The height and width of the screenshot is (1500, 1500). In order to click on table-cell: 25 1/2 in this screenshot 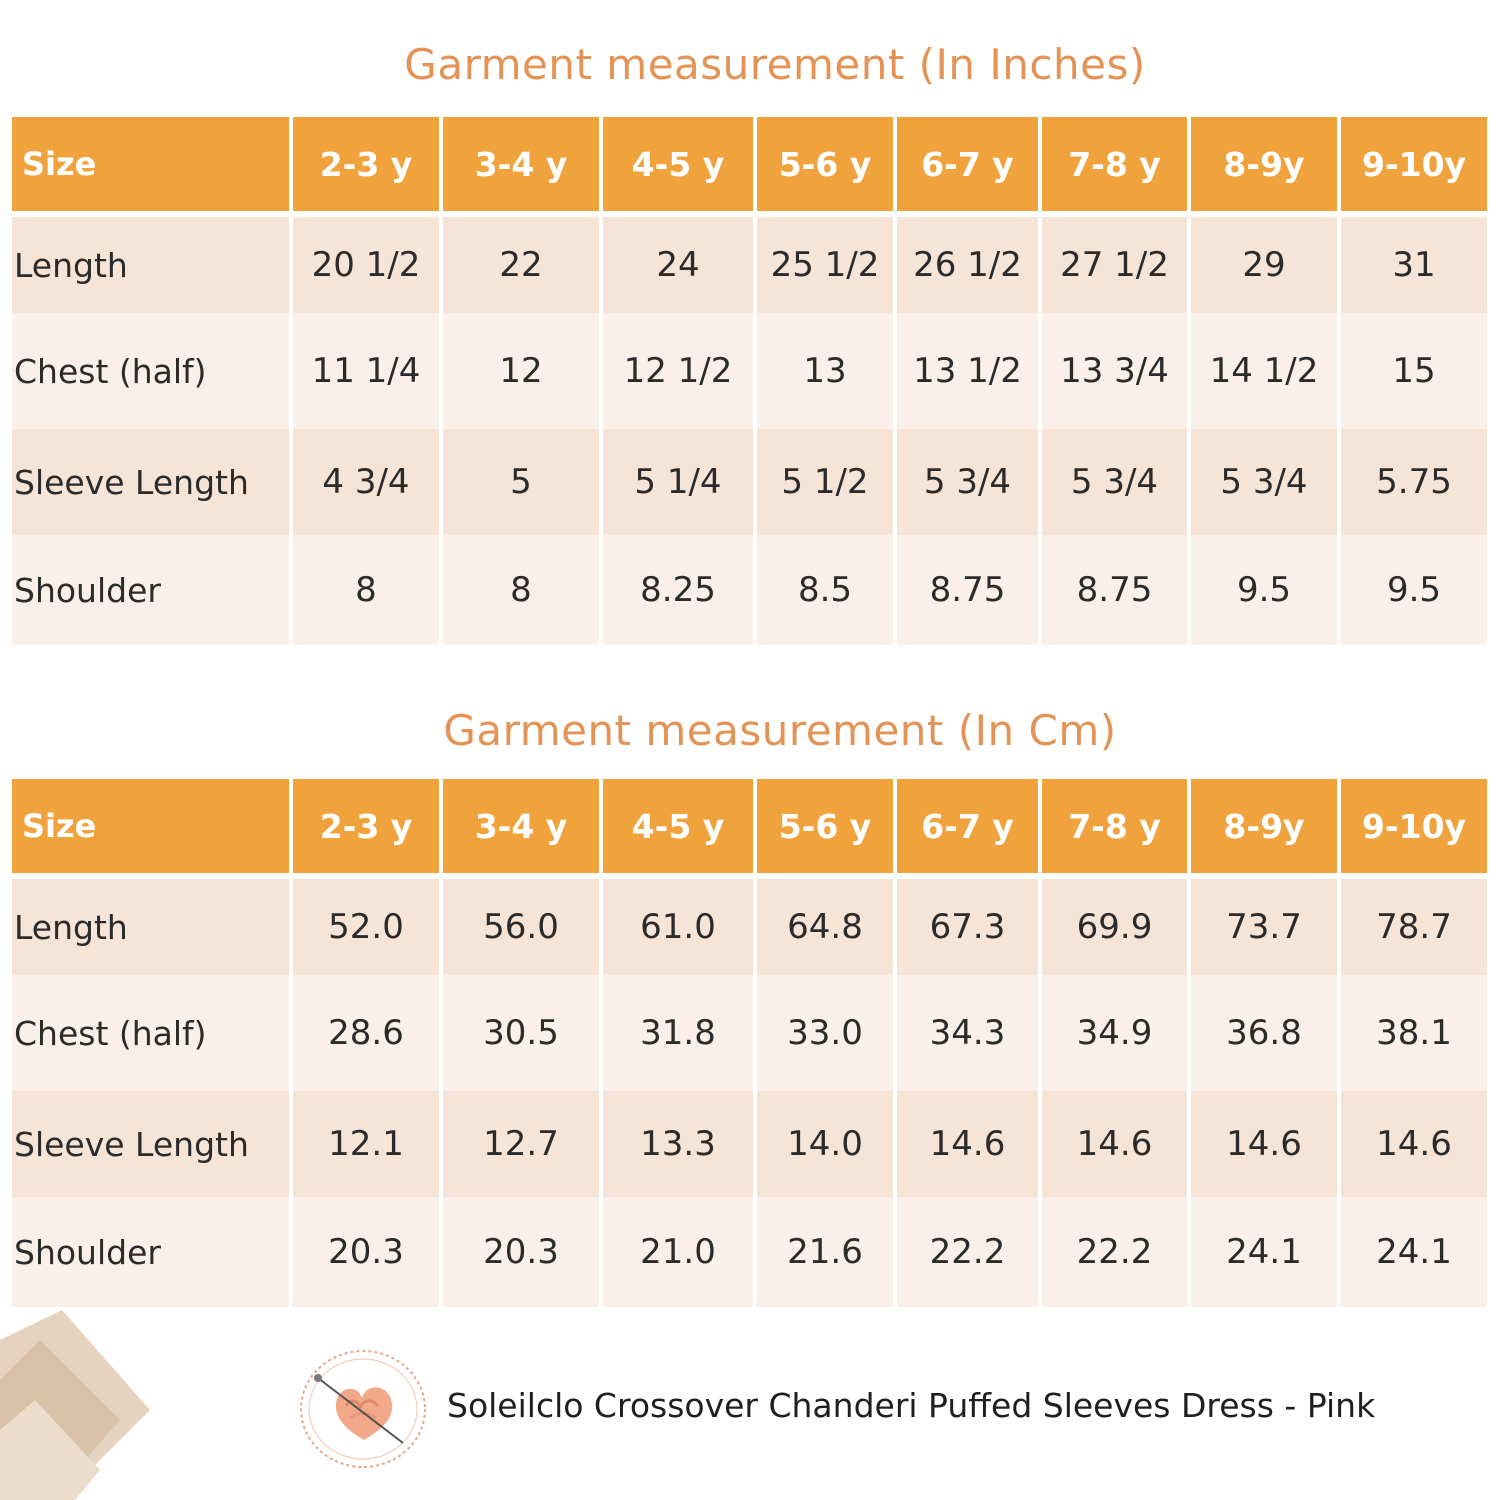, I will do `click(827, 265)`.